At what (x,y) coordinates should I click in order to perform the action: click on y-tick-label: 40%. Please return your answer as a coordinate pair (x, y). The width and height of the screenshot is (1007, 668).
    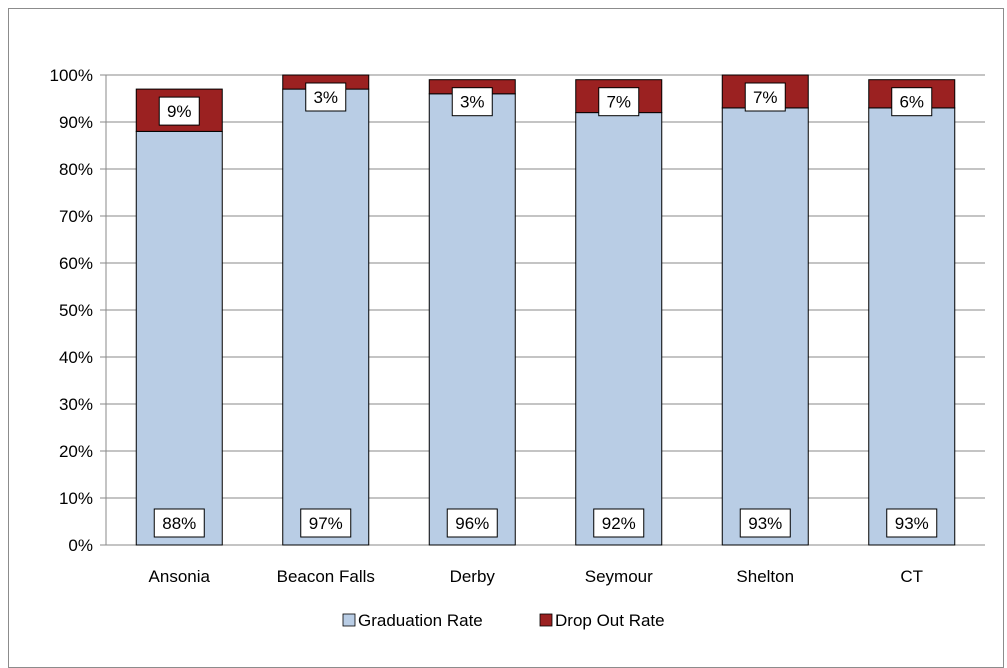
    Looking at the image, I should click on (76, 357).